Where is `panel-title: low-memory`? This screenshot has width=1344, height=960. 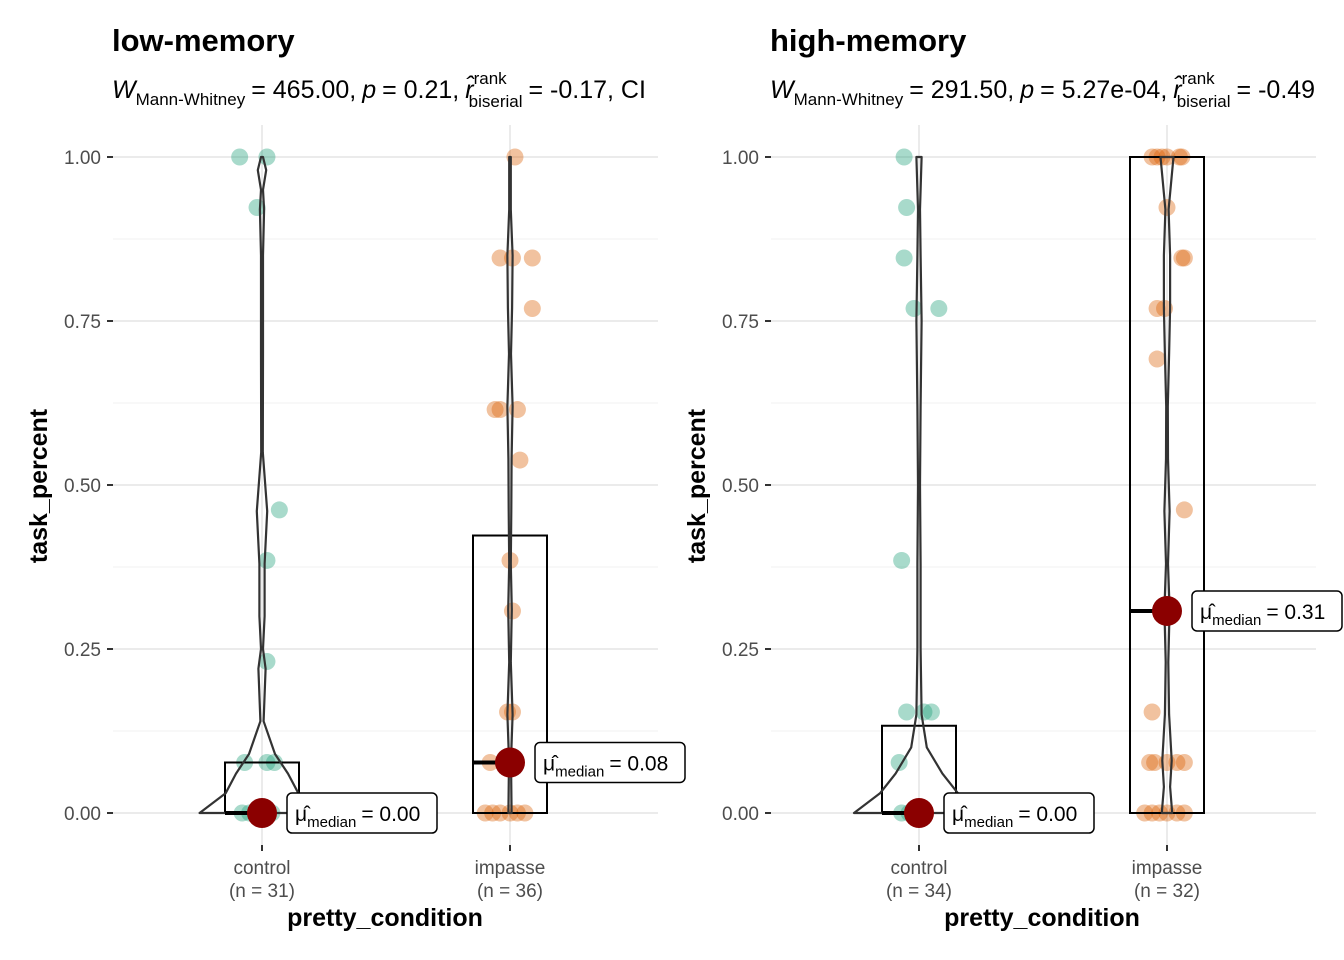 panel-title: low-memory is located at coordinates (203, 40).